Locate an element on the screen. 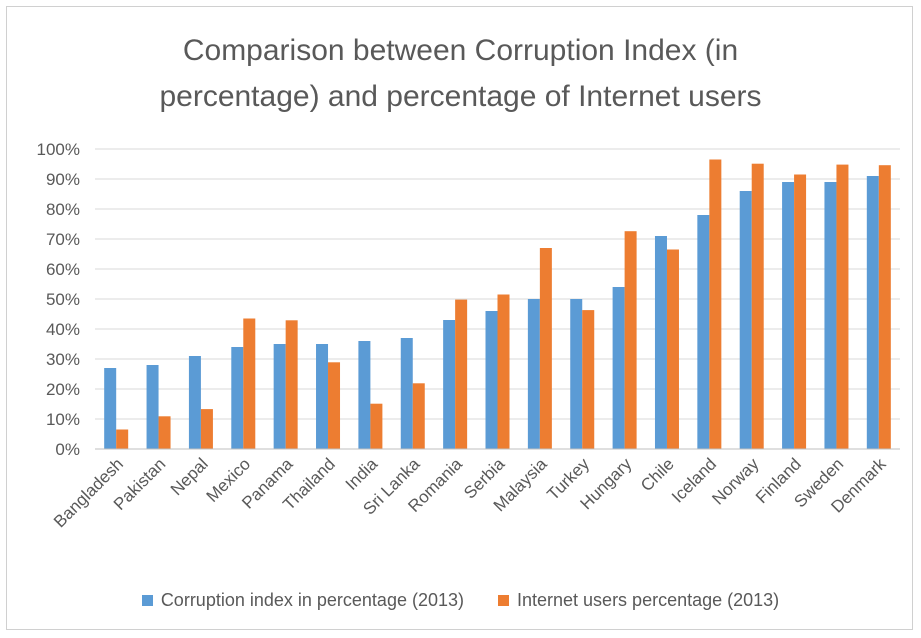 The image size is (921, 638). bar-internet-serbia is located at coordinates (503, 371).